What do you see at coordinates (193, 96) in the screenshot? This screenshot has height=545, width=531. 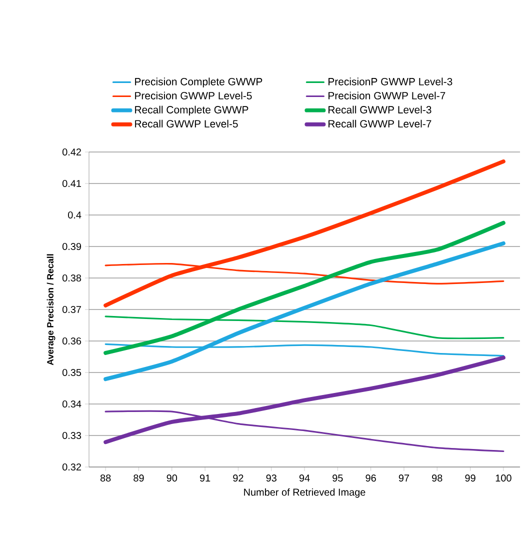 I see `legend-label: Precision GWWP Level-5` at bounding box center [193, 96].